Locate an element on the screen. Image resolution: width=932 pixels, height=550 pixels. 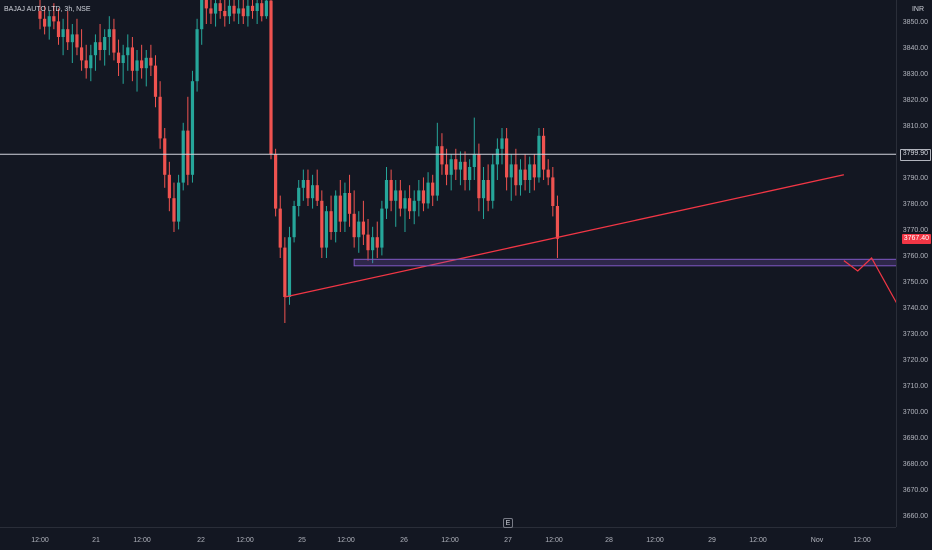
price-axis-label: 3720.00 is located at coordinates (915, 360).